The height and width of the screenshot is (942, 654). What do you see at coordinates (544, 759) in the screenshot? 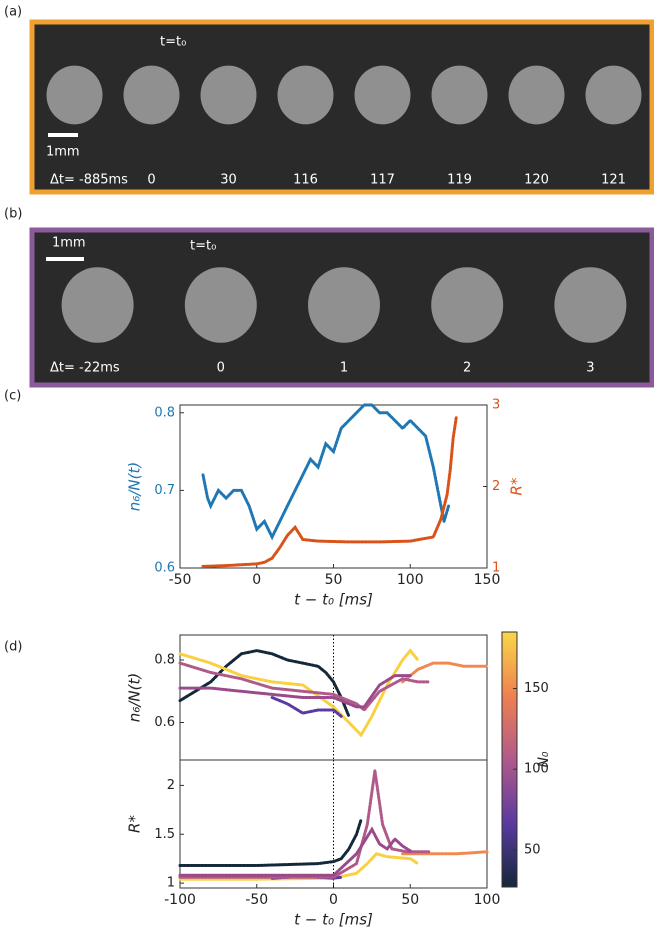
I see `colorbar-label: N₀` at bounding box center [544, 759].